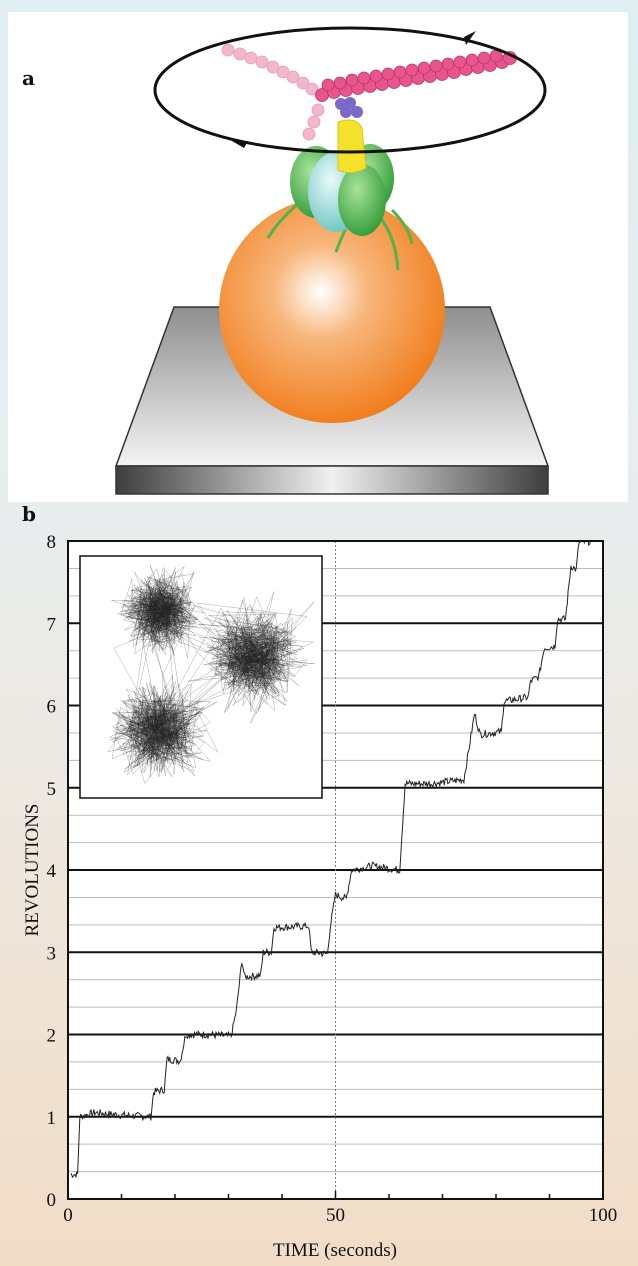  What do you see at coordinates (603, 1215) in the screenshot?
I see `x-tick-label: 100` at bounding box center [603, 1215].